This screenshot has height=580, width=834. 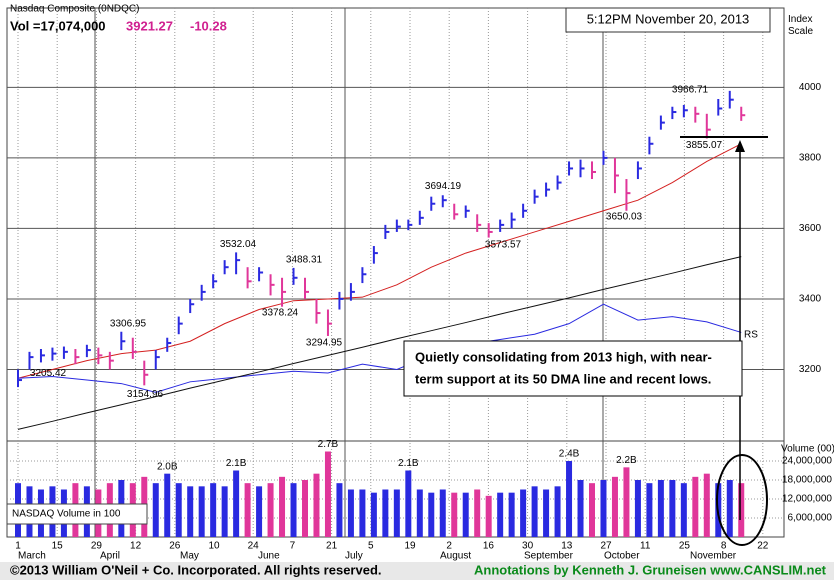 I want to click on x-tick-label: 12, so click(x=136, y=546).